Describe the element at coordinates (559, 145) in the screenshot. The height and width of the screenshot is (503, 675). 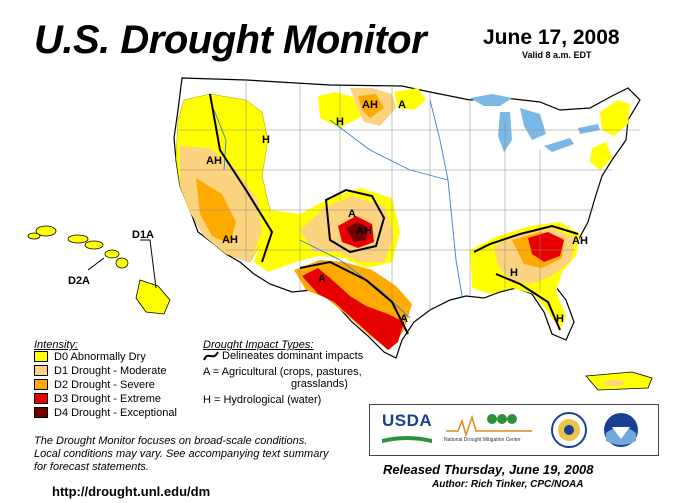
I see `lake-erie` at that location.